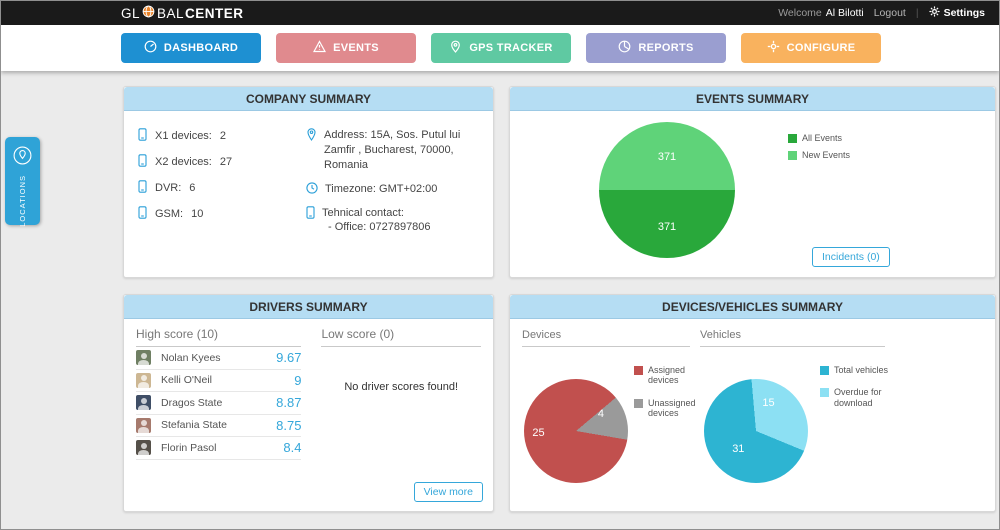 The width and height of the screenshot is (1000, 530). I want to click on nav-gps-tracker-button: GPS TRACKER, so click(501, 48).